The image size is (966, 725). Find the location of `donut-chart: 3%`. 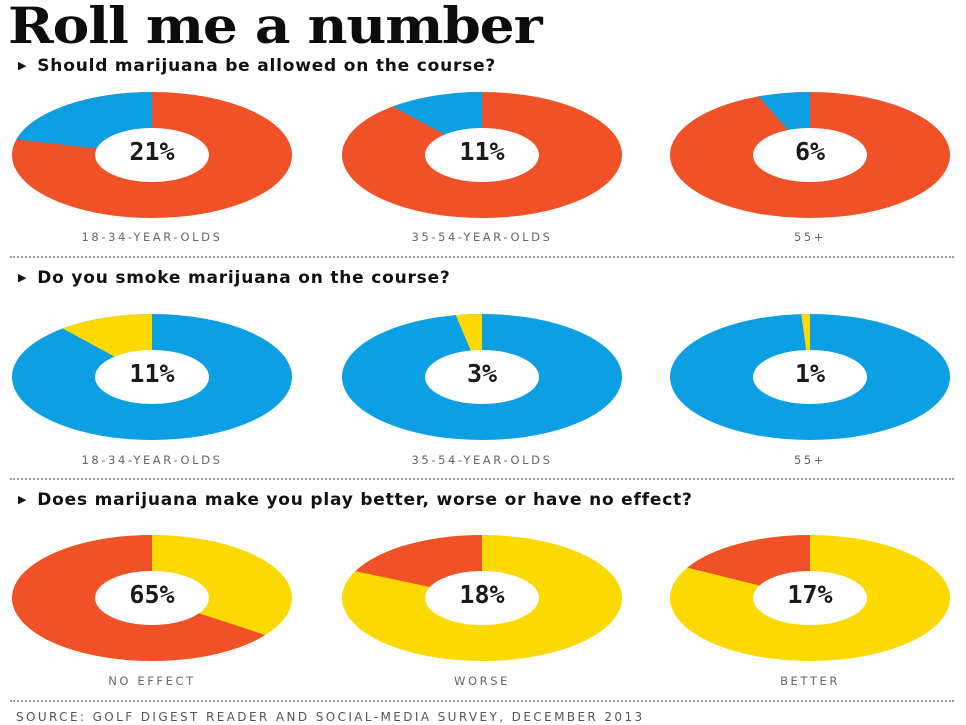

donut-chart: 3% is located at coordinates (482, 377).